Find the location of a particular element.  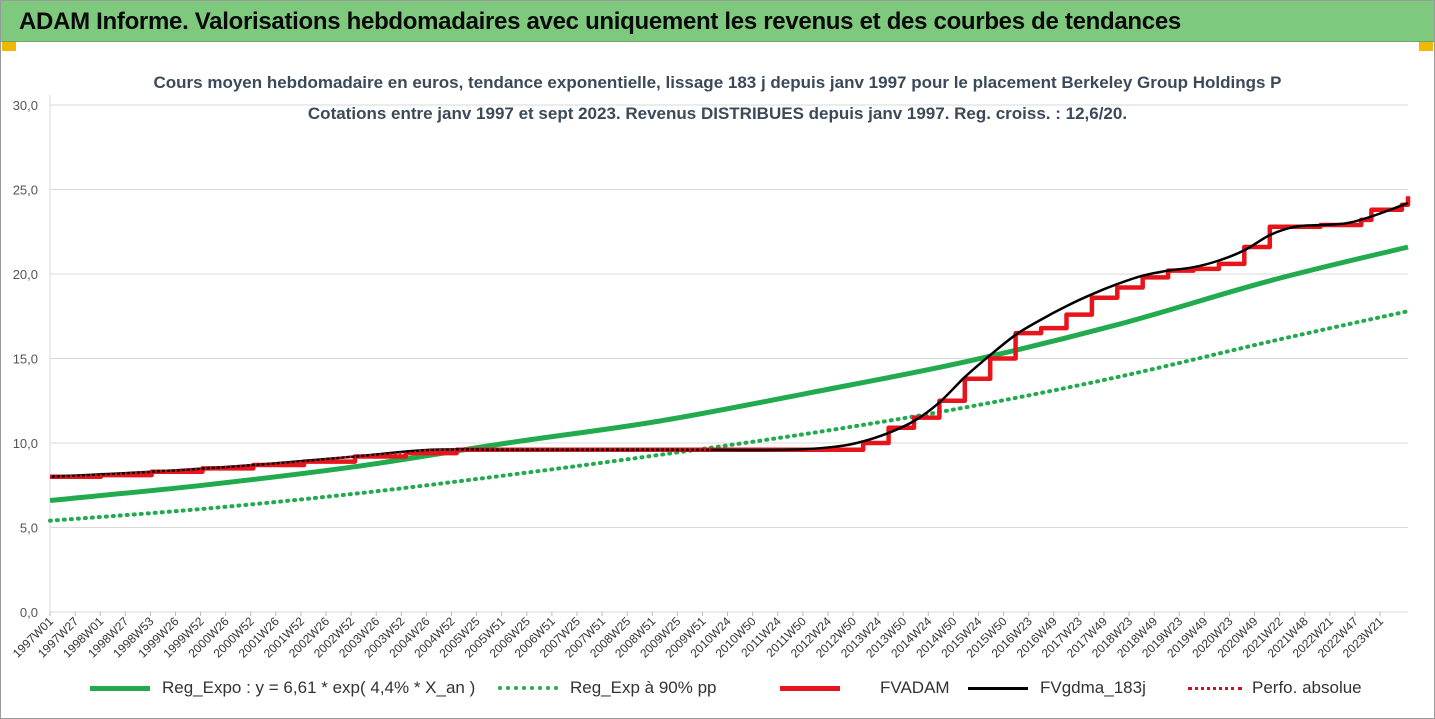

y-tick-label: 20,0 is located at coordinates (25, 274).